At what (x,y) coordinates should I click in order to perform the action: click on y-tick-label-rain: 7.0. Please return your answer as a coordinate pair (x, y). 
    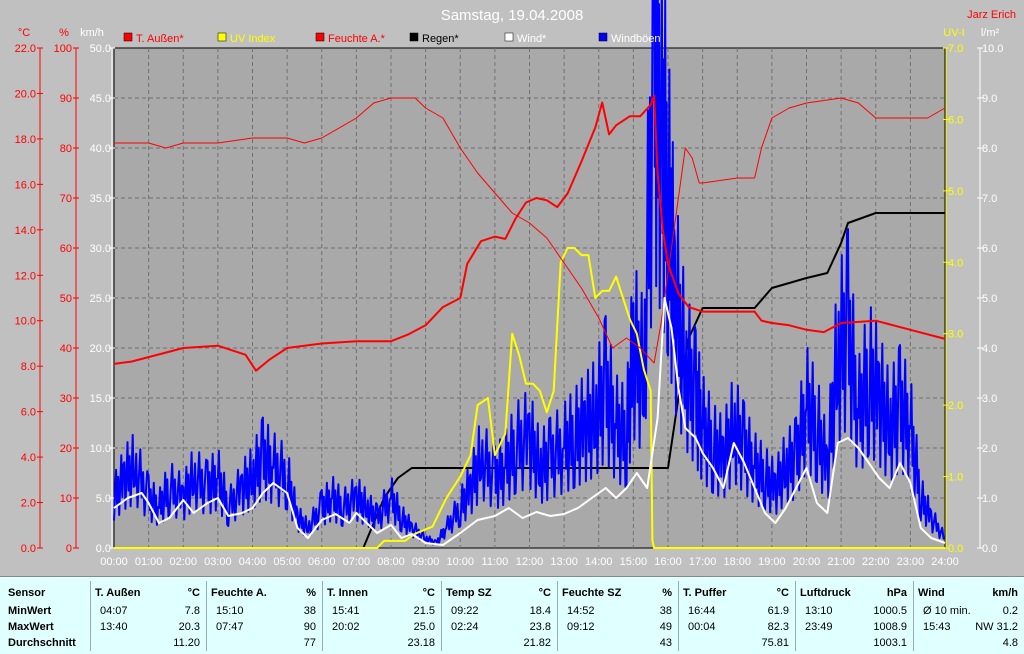
    Looking at the image, I should click on (989, 199).